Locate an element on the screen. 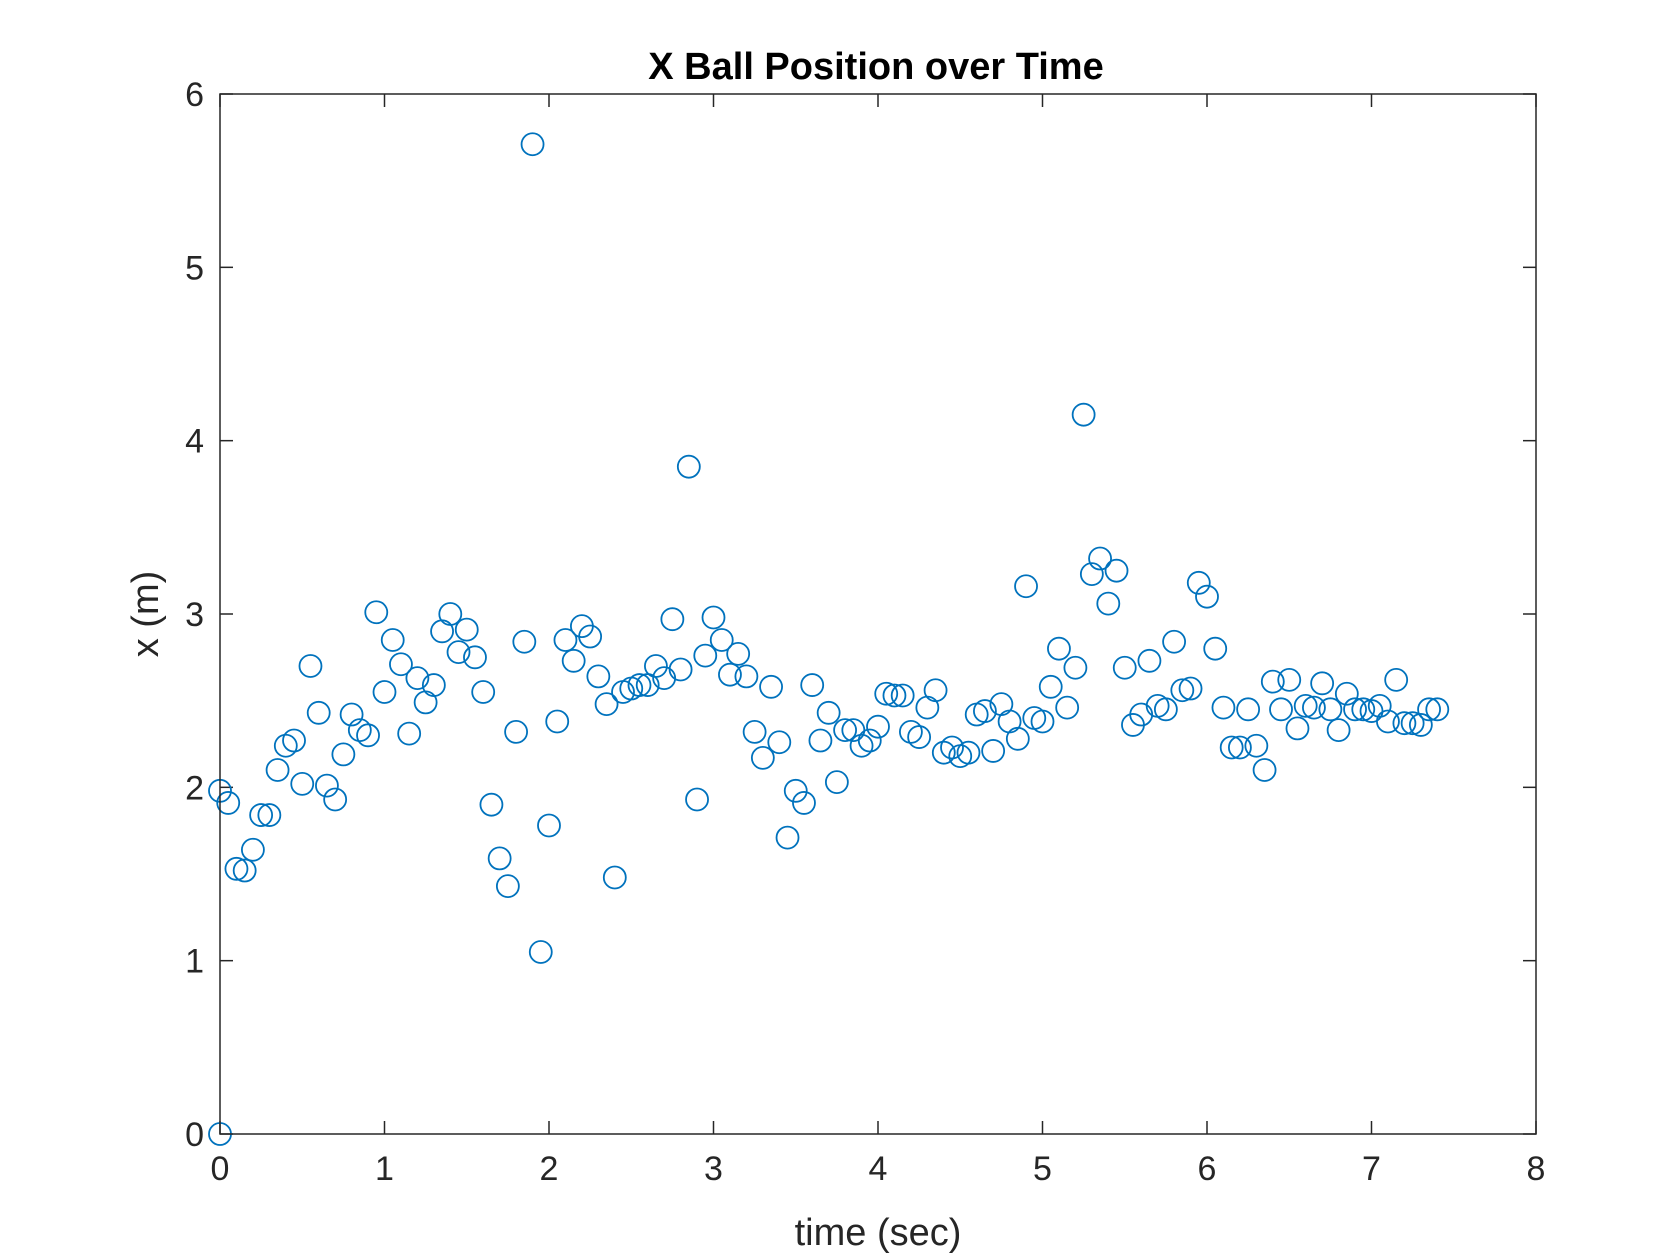 This screenshot has height=1260, width=1680. x-tick-label: 7 is located at coordinates (1371, 1169).